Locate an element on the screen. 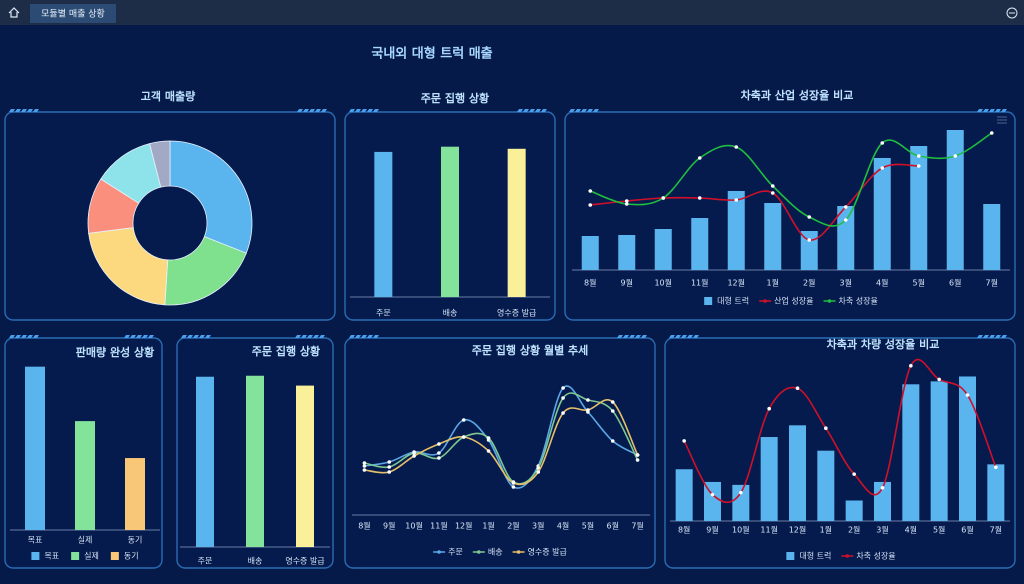 This screenshot has height=584, width=1024. close-icon is located at coordinates (1012, 13).